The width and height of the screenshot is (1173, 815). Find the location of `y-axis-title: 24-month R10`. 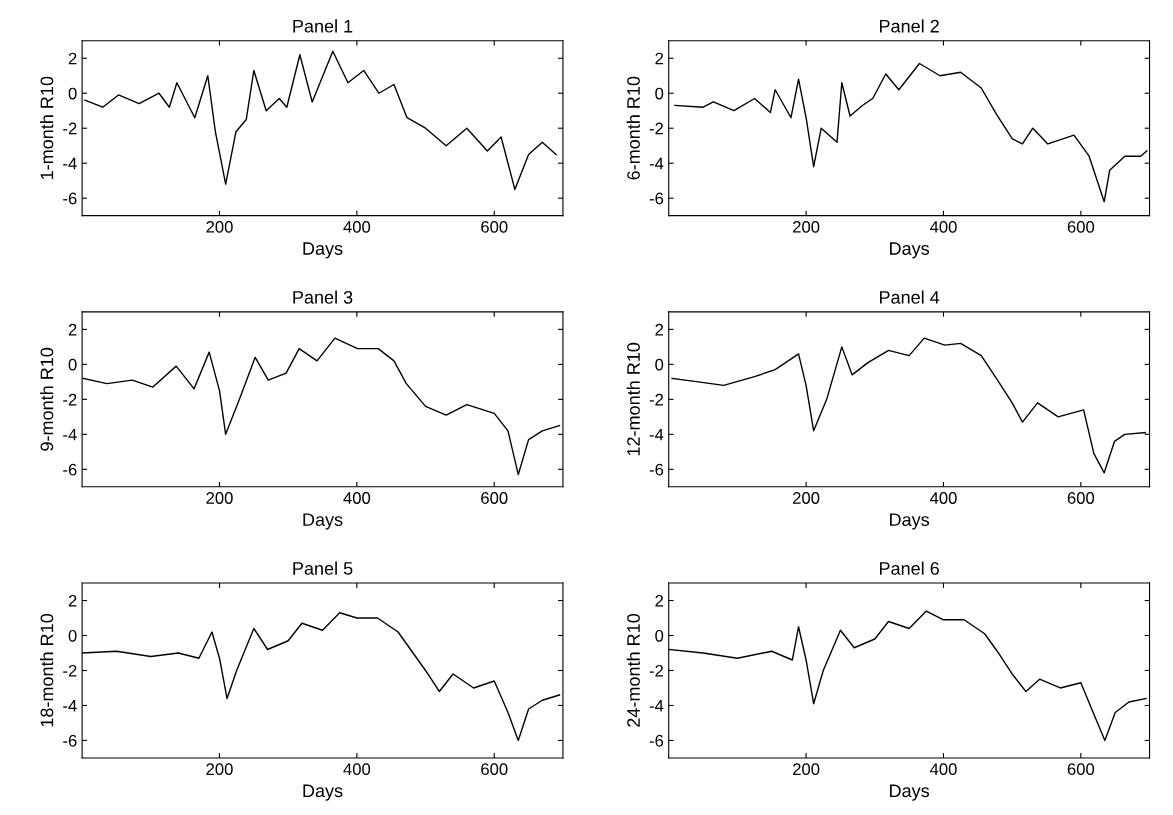

y-axis-title: 24-month R10 is located at coordinates (633, 670).